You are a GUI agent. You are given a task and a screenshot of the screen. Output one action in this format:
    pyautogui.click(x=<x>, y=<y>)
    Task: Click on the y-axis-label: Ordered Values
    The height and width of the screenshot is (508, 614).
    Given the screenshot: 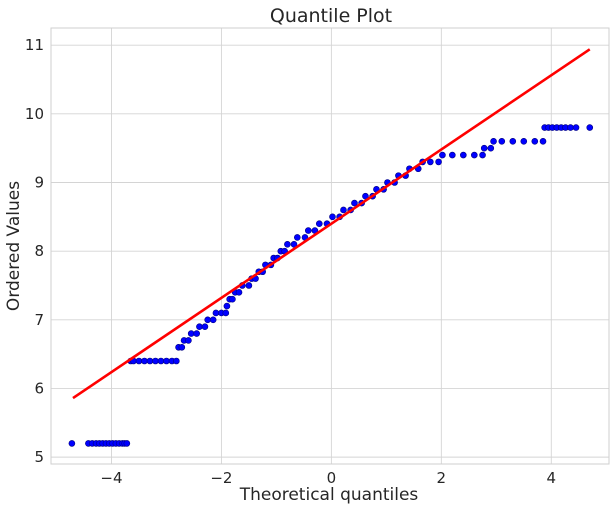 What is the action you would take?
    pyautogui.click(x=14, y=246)
    